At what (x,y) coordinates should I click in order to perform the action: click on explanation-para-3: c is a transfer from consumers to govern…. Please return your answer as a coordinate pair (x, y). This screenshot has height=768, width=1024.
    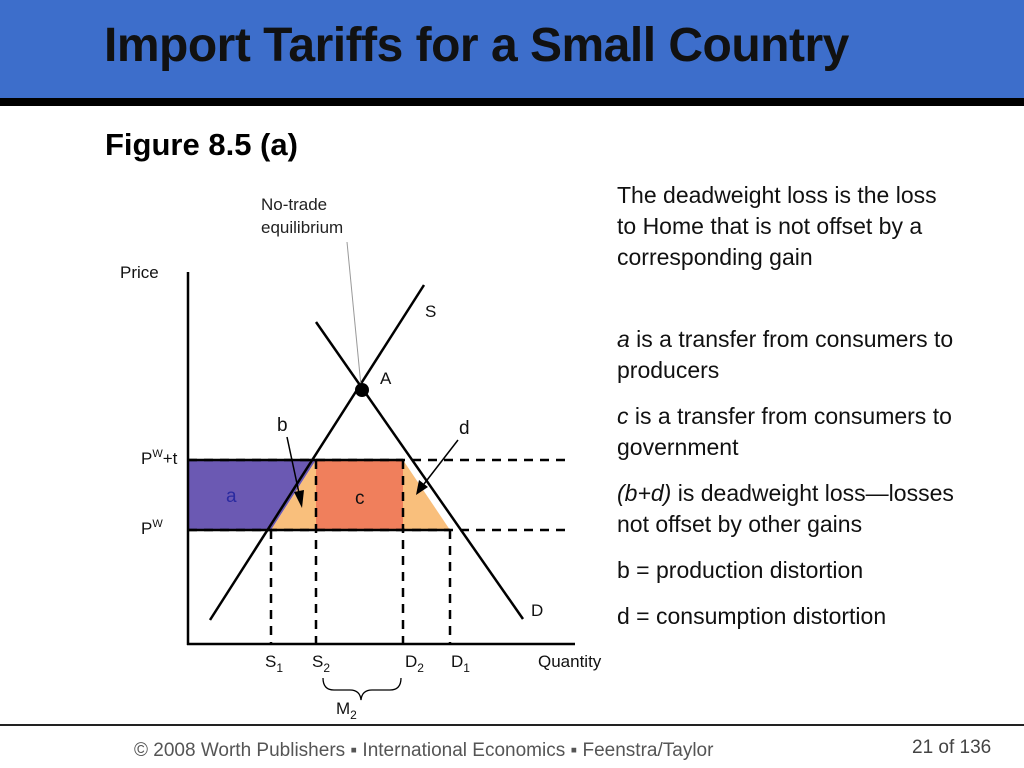
    Looking at the image, I should click on (784, 431).